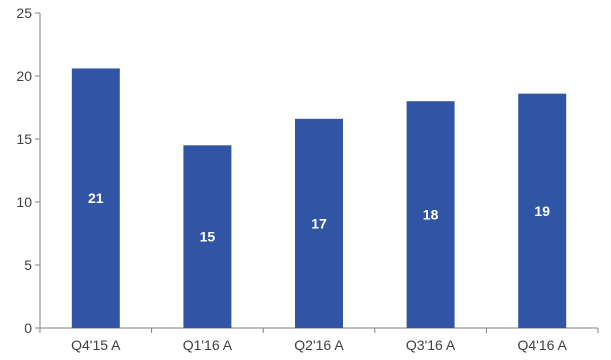 This screenshot has height=360, width=611. Describe the element at coordinates (543, 345) in the screenshot. I see `x-tick-label: Q4'16 A` at that location.